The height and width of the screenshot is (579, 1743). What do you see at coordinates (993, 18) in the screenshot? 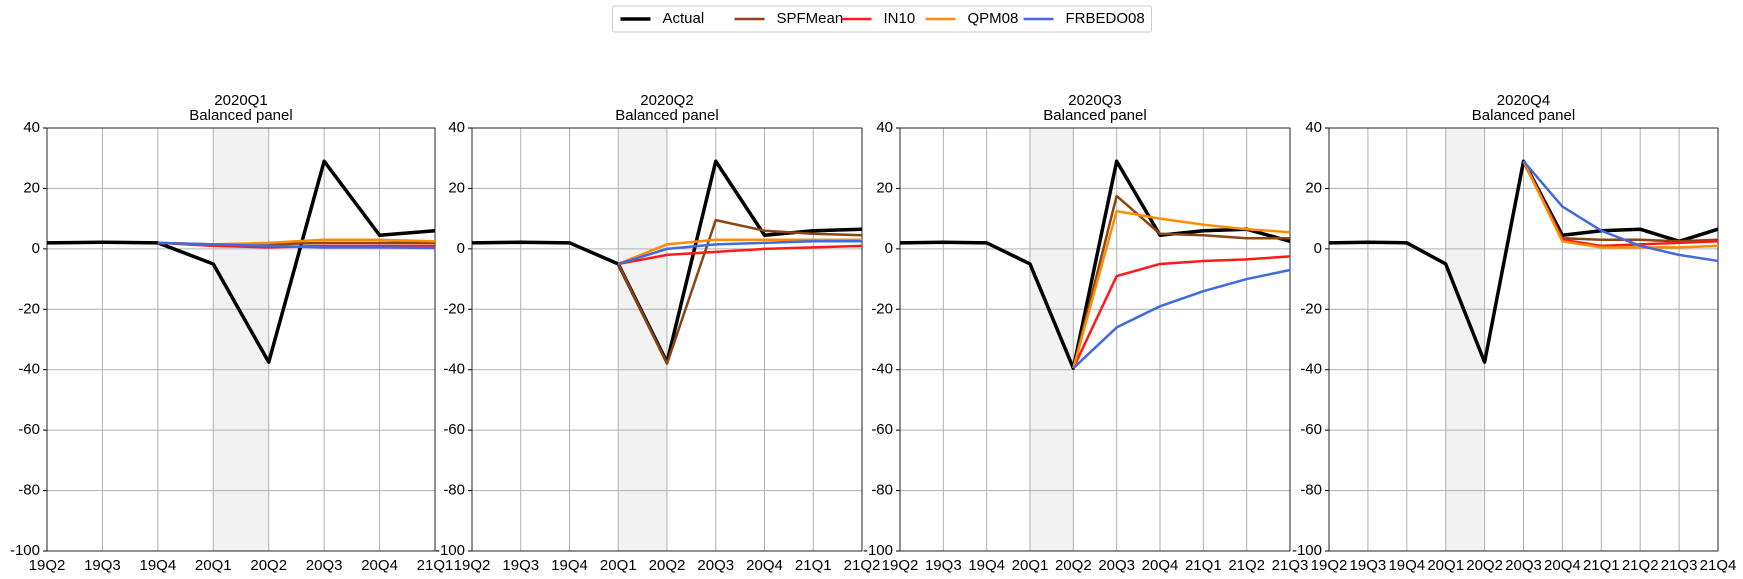
I see `legend-label: QPM08` at bounding box center [993, 18].